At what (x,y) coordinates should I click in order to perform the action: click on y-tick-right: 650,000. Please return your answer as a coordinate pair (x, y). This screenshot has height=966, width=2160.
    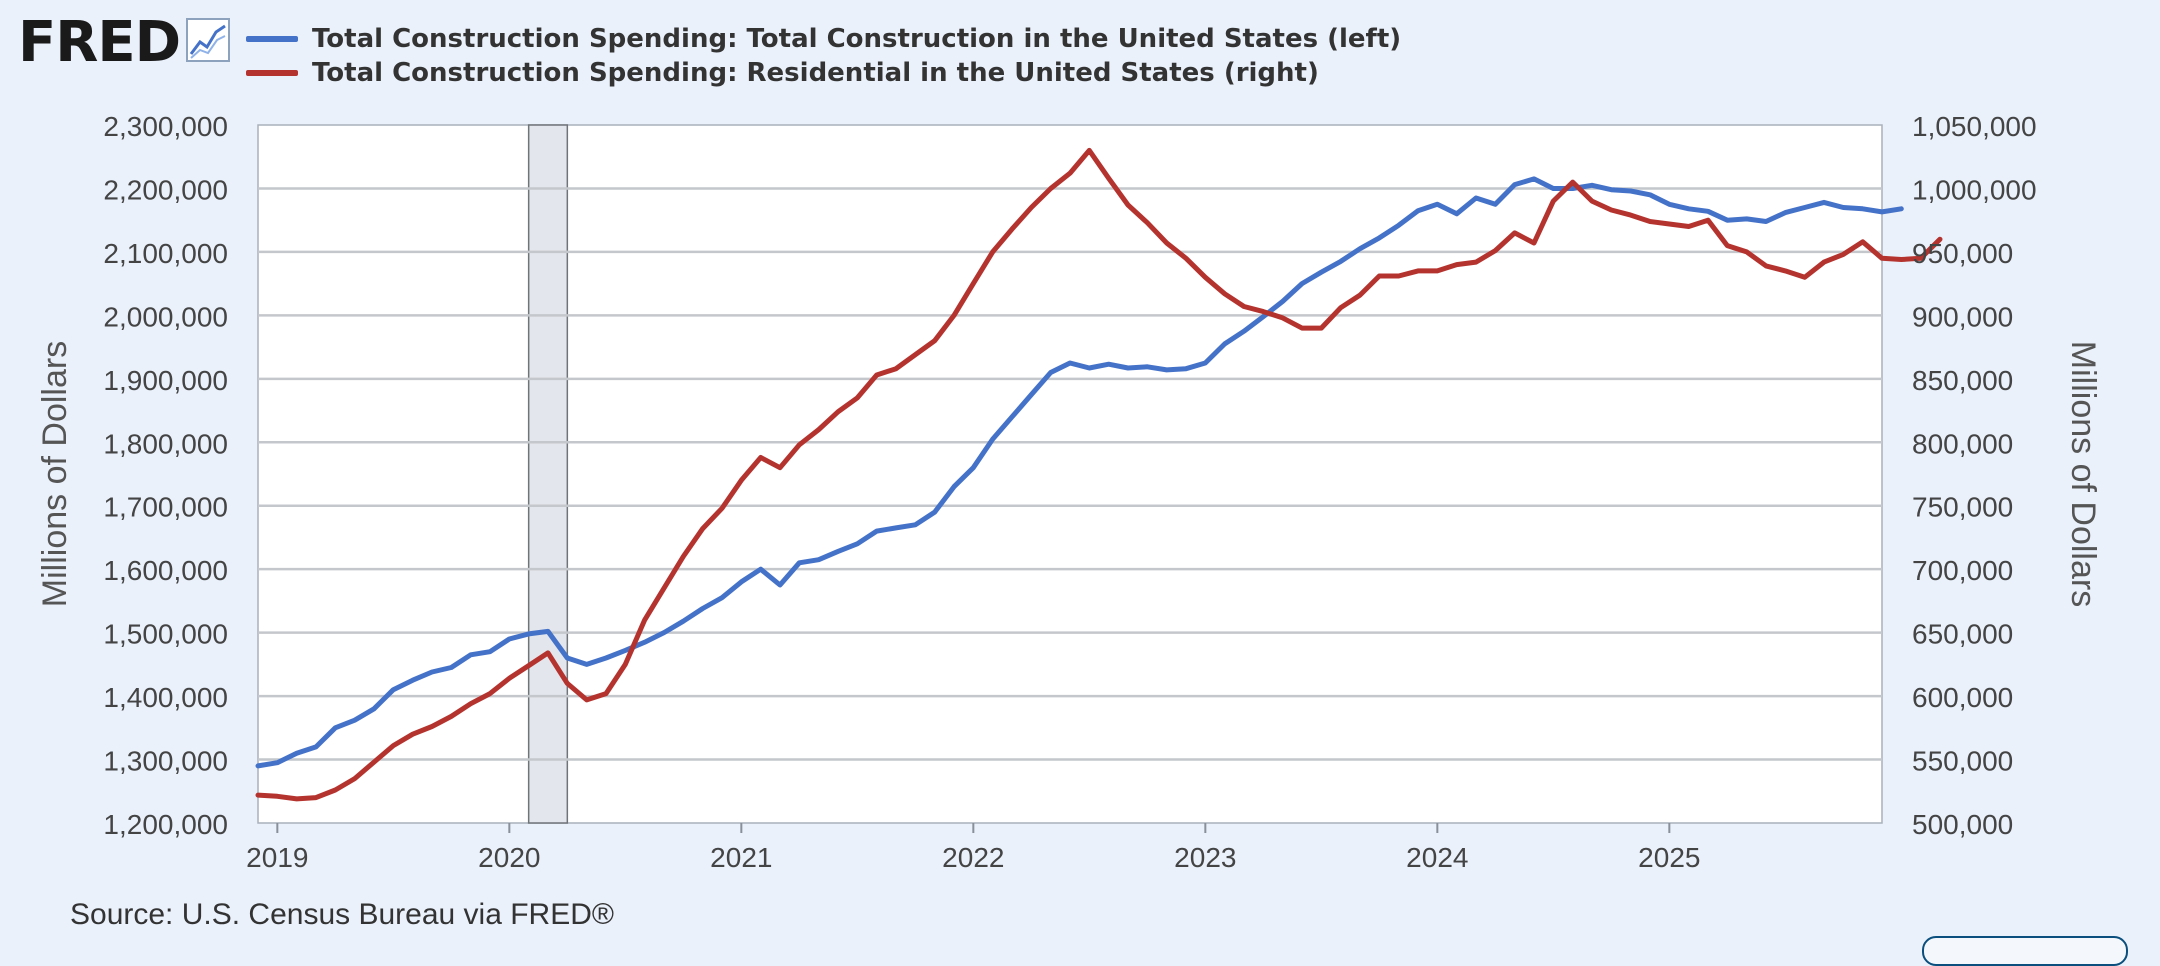
    Looking at the image, I should click on (1962, 634).